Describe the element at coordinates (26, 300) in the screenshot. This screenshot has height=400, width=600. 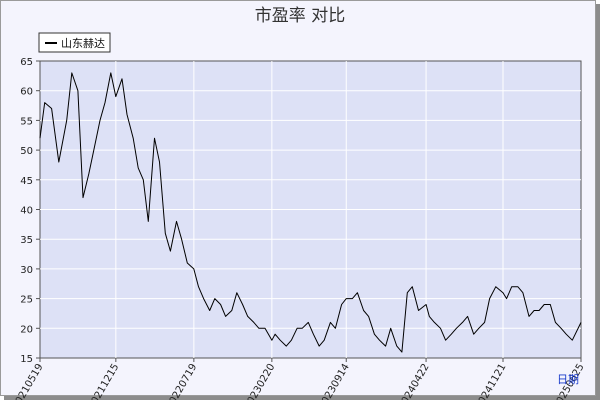
I see `y-tick-label: 25` at that location.